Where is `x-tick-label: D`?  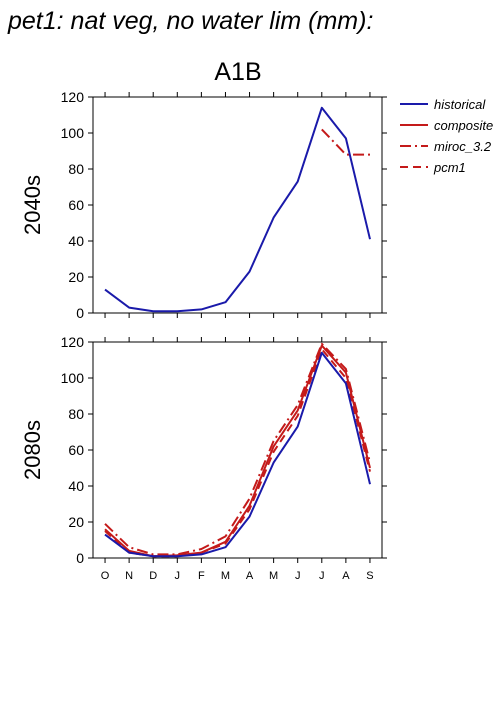
x-tick-label: D is located at coordinates (153, 576).